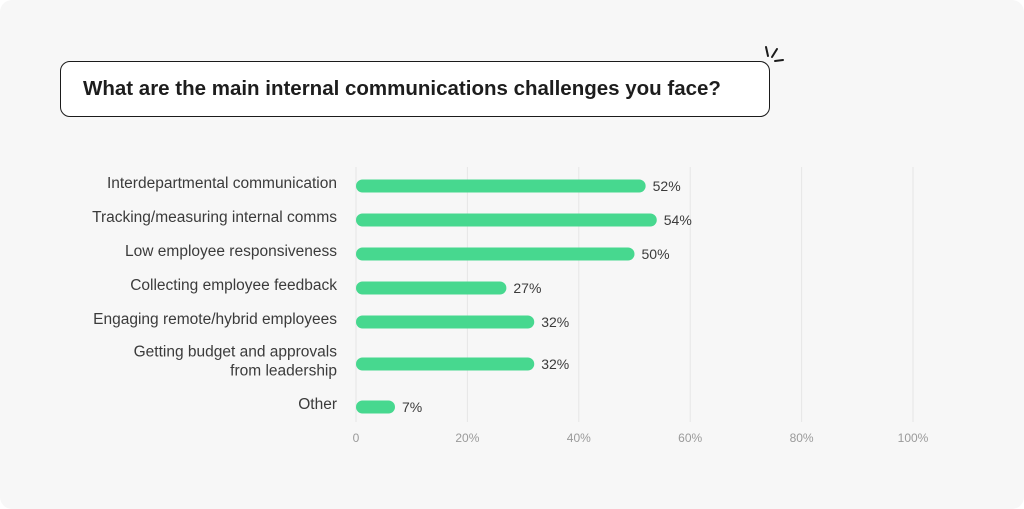 The image size is (1024, 509). What do you see at coordinates (678, 220) in the screenshot?
I see `bar-value-label: 54%` at bounding box center [678, 220].